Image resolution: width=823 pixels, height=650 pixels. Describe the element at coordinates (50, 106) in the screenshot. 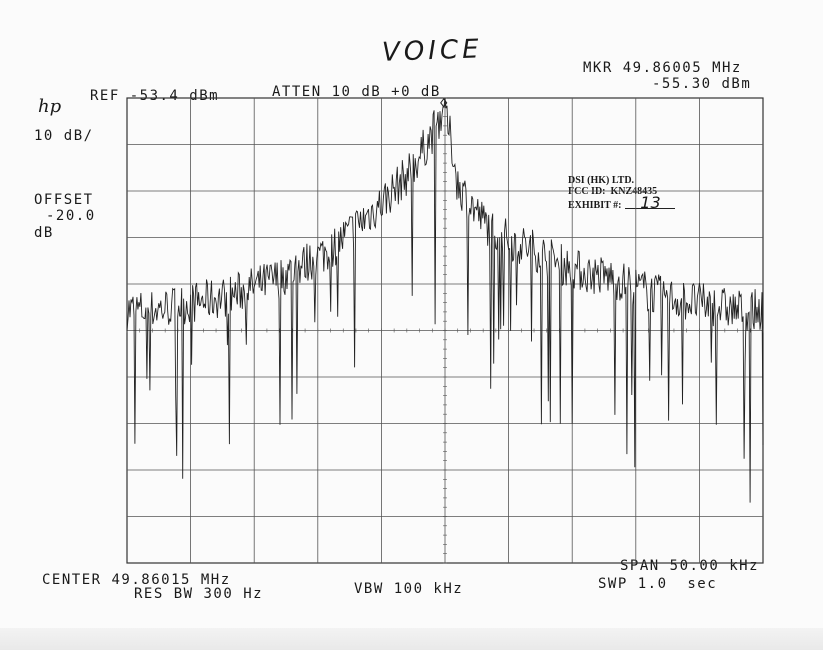

I see `hp-logo: hp` at that location.